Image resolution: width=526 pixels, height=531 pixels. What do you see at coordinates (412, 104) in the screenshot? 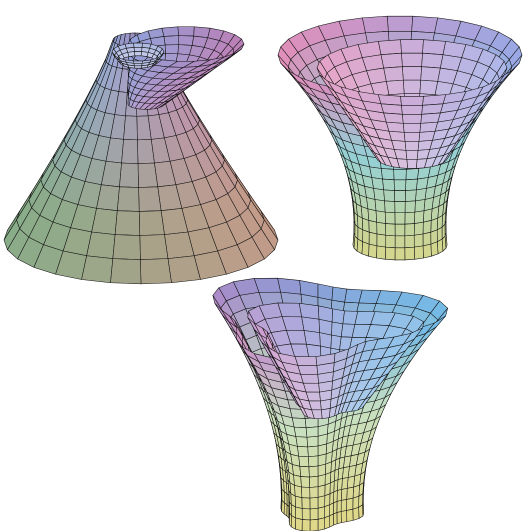
I see `bowls-inner-sheet` at bounding box center [412, 104].